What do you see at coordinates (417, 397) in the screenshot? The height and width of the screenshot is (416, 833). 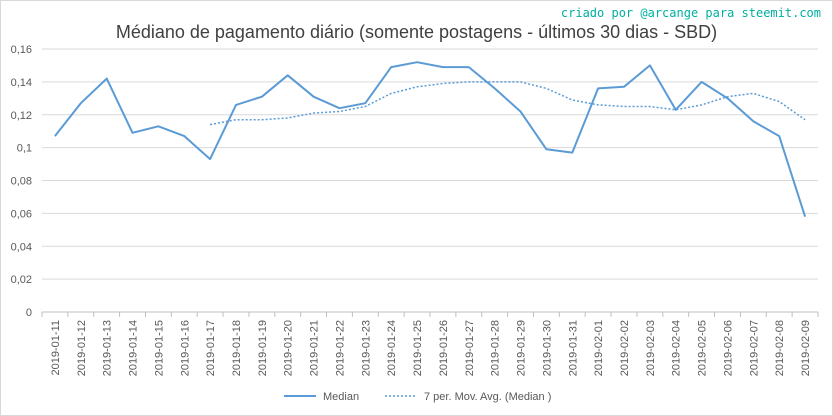 I see `legend: Median 7 per. Mov. Avg. (Median )` at bounding box center [417, 397].